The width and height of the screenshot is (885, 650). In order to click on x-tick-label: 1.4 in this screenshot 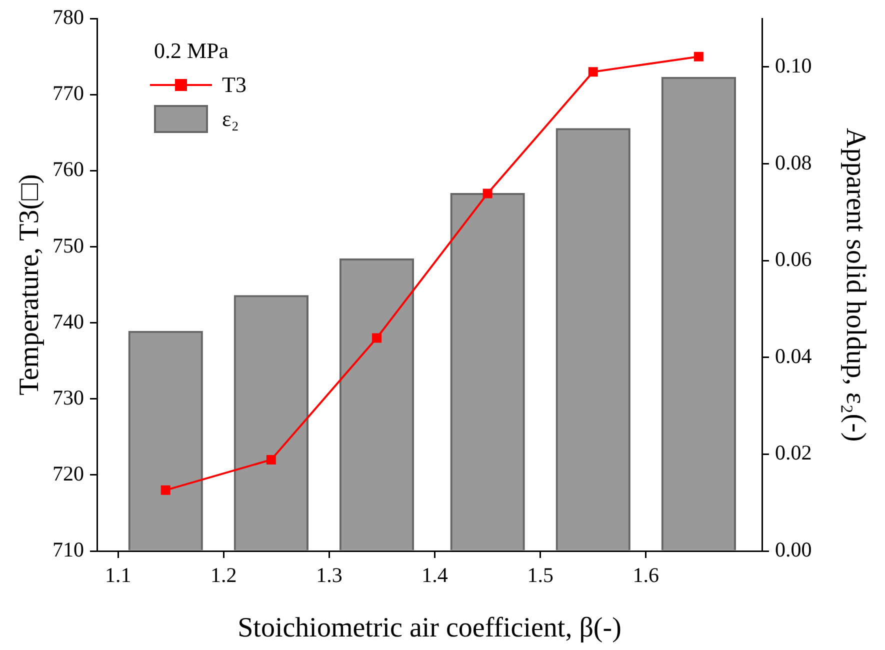, I will do `click(435, 575)`.